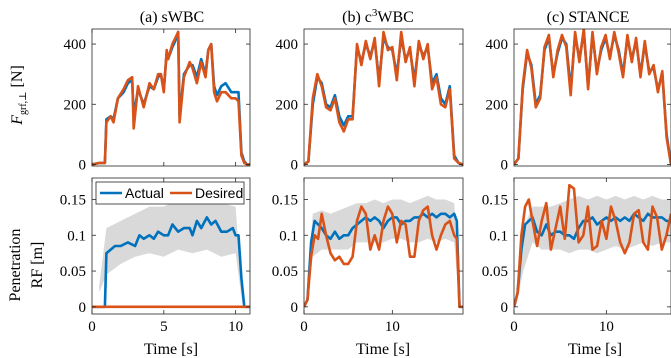  I want to click on xlabel-b: Time [s], so click(383, 349).